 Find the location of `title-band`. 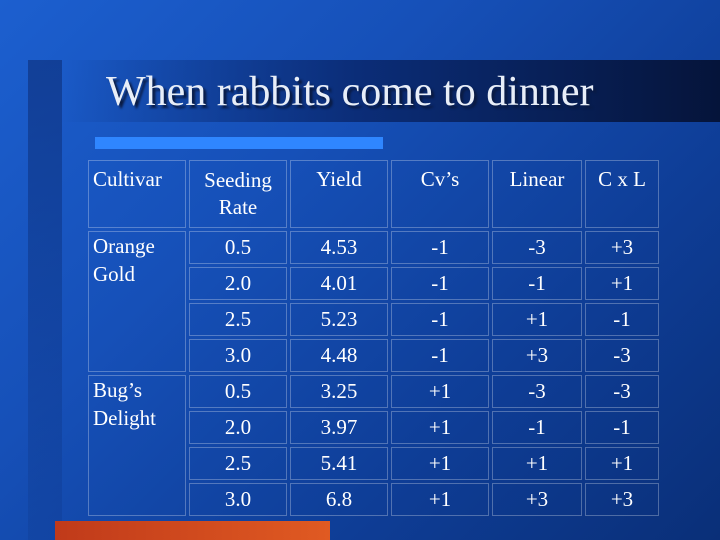

title-band is located at coordinates (390, 91).